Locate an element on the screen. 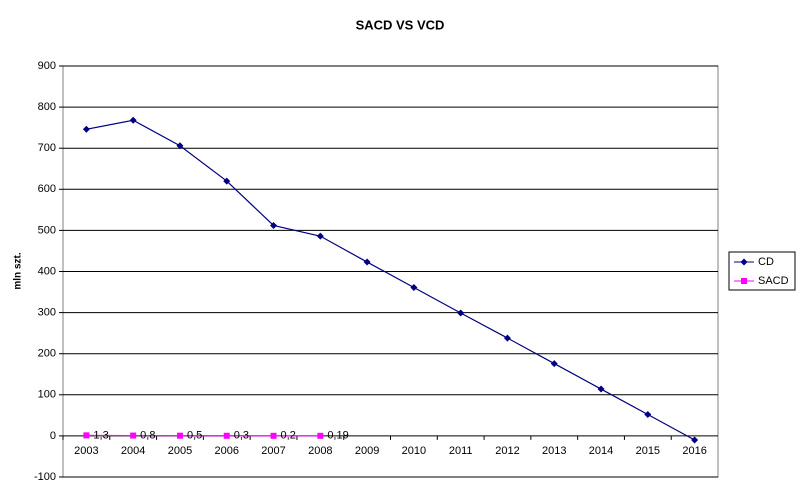 The height and width of the screenshot is (498, 800). x-tick-label: 2007 is located at coordinates (273, 451).